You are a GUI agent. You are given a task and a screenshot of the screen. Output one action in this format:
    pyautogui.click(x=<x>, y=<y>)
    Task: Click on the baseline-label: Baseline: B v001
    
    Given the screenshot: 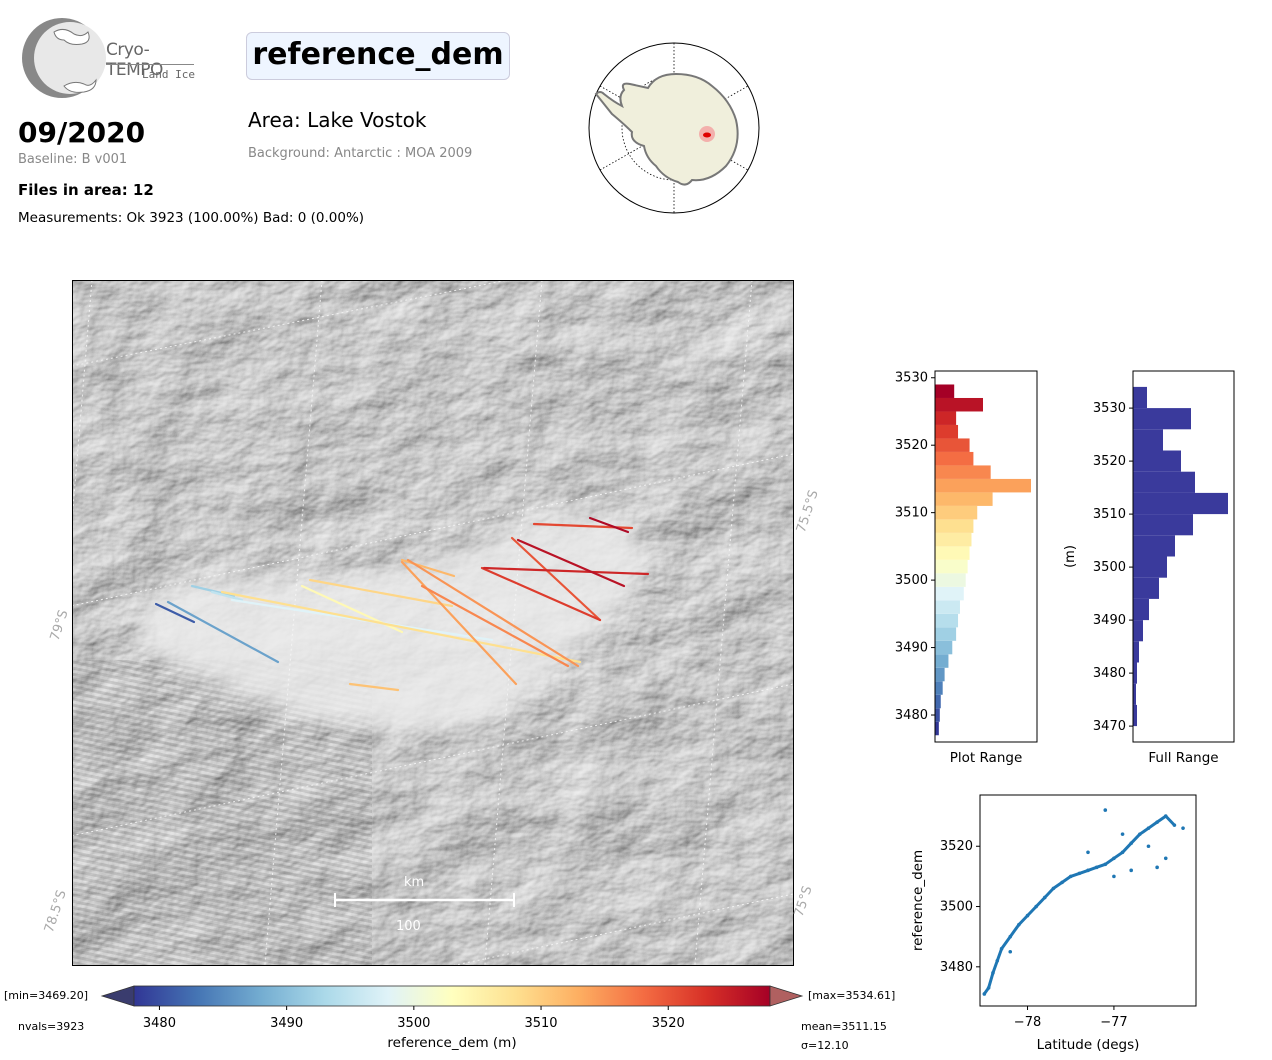 What is the action you would take?
    pyautogui.click(x=73, y=159)
    